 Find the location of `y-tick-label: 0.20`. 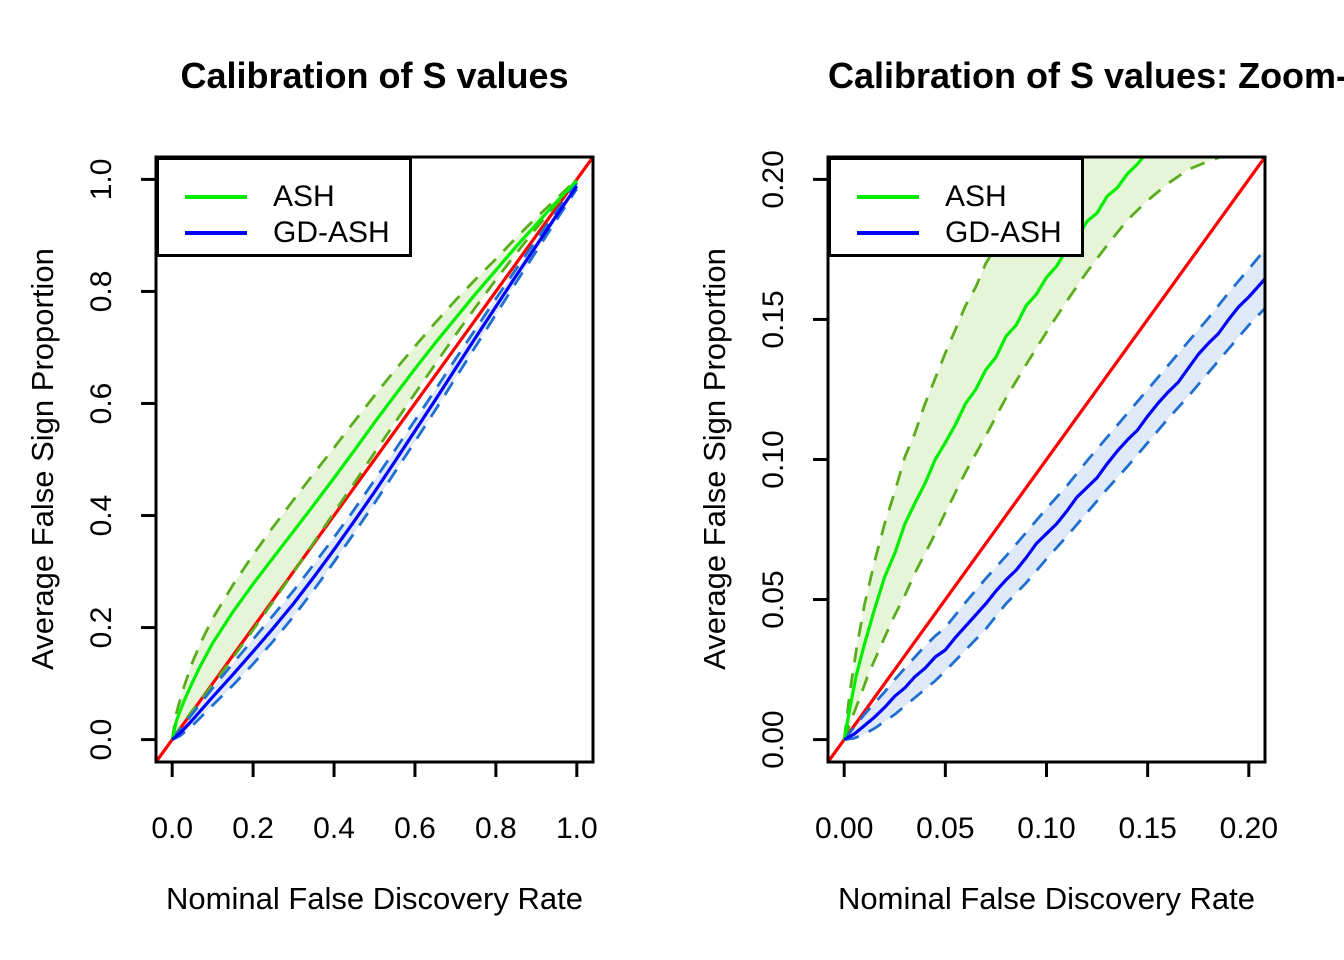

y-tick-label: 0.20 is located at coordinates (773, 179).